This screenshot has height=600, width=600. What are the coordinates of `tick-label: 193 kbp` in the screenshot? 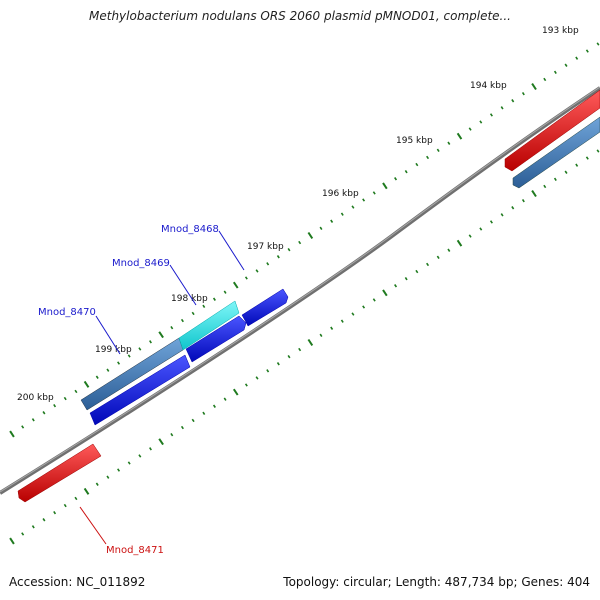 It's located at (560, 31).